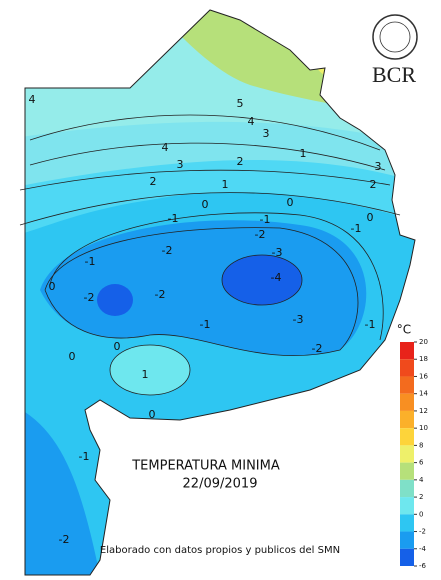  I want to click on colorbar-tick-label: 10, so click(423, 428).